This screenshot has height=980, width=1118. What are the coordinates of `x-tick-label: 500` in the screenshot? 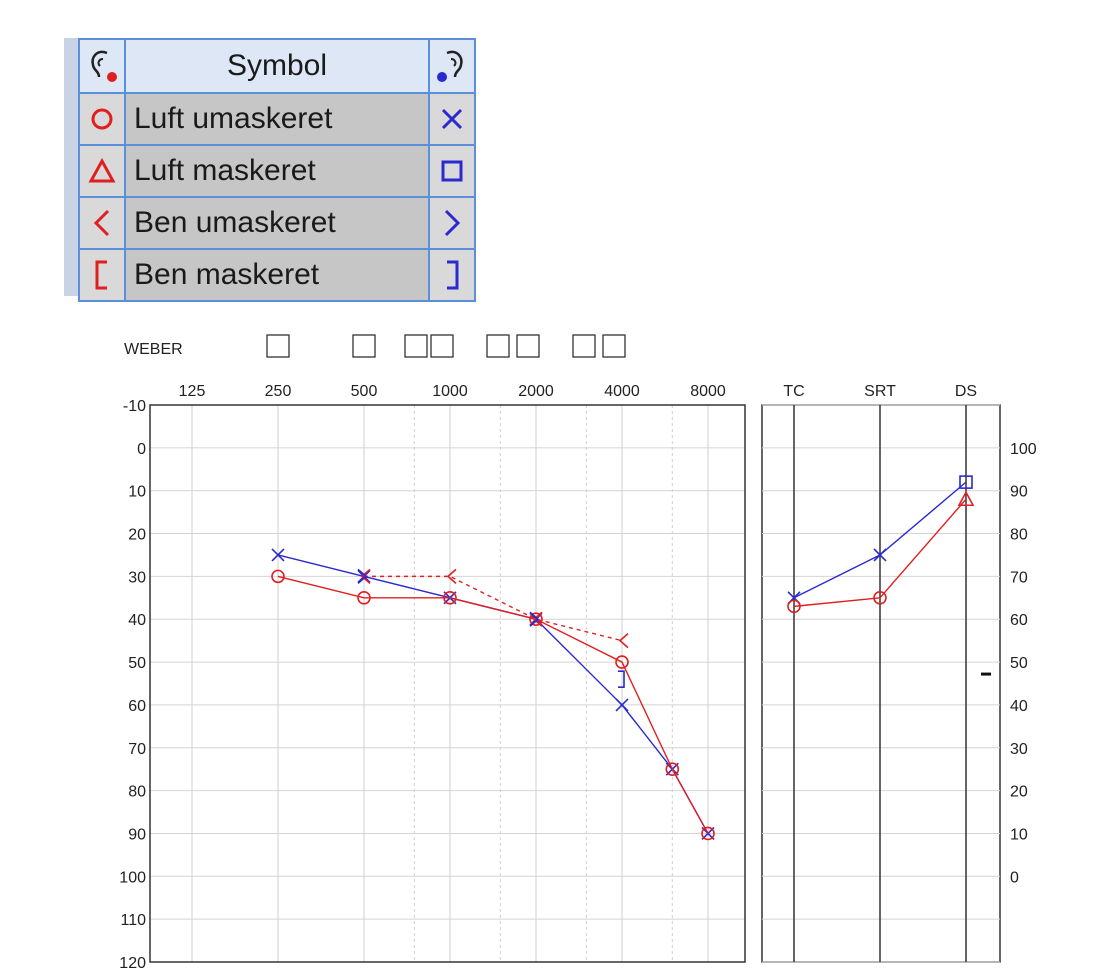 It's located at (364, 391).